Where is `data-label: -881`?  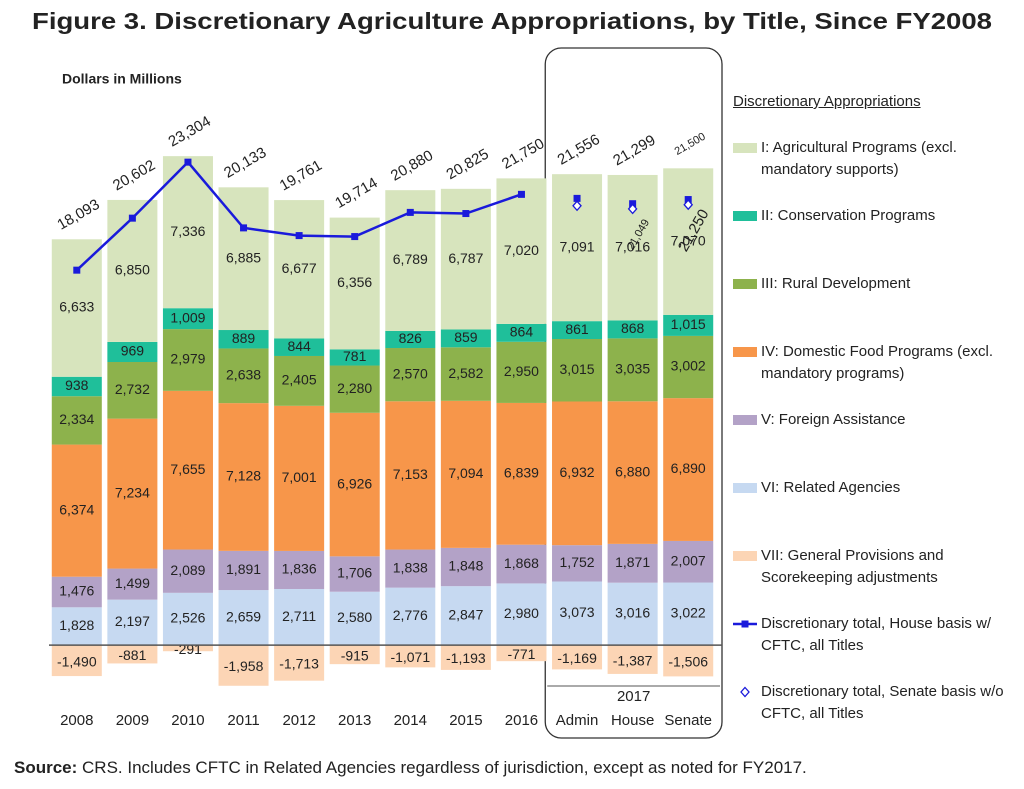 data-label: -881 is located at coordinates (132, 655).